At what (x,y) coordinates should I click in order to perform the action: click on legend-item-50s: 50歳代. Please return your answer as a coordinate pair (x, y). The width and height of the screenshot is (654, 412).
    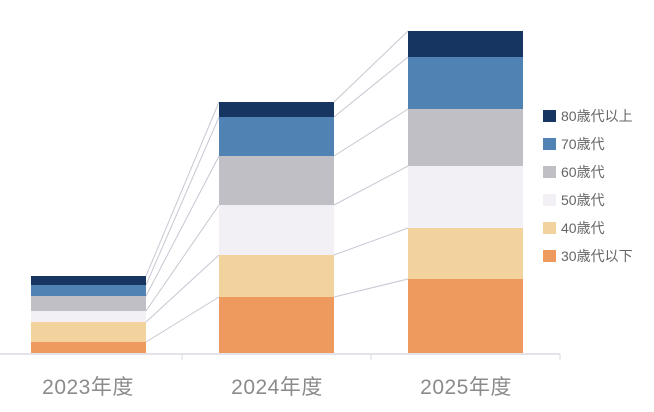
    Looking at the image, I should click on (588, 199).